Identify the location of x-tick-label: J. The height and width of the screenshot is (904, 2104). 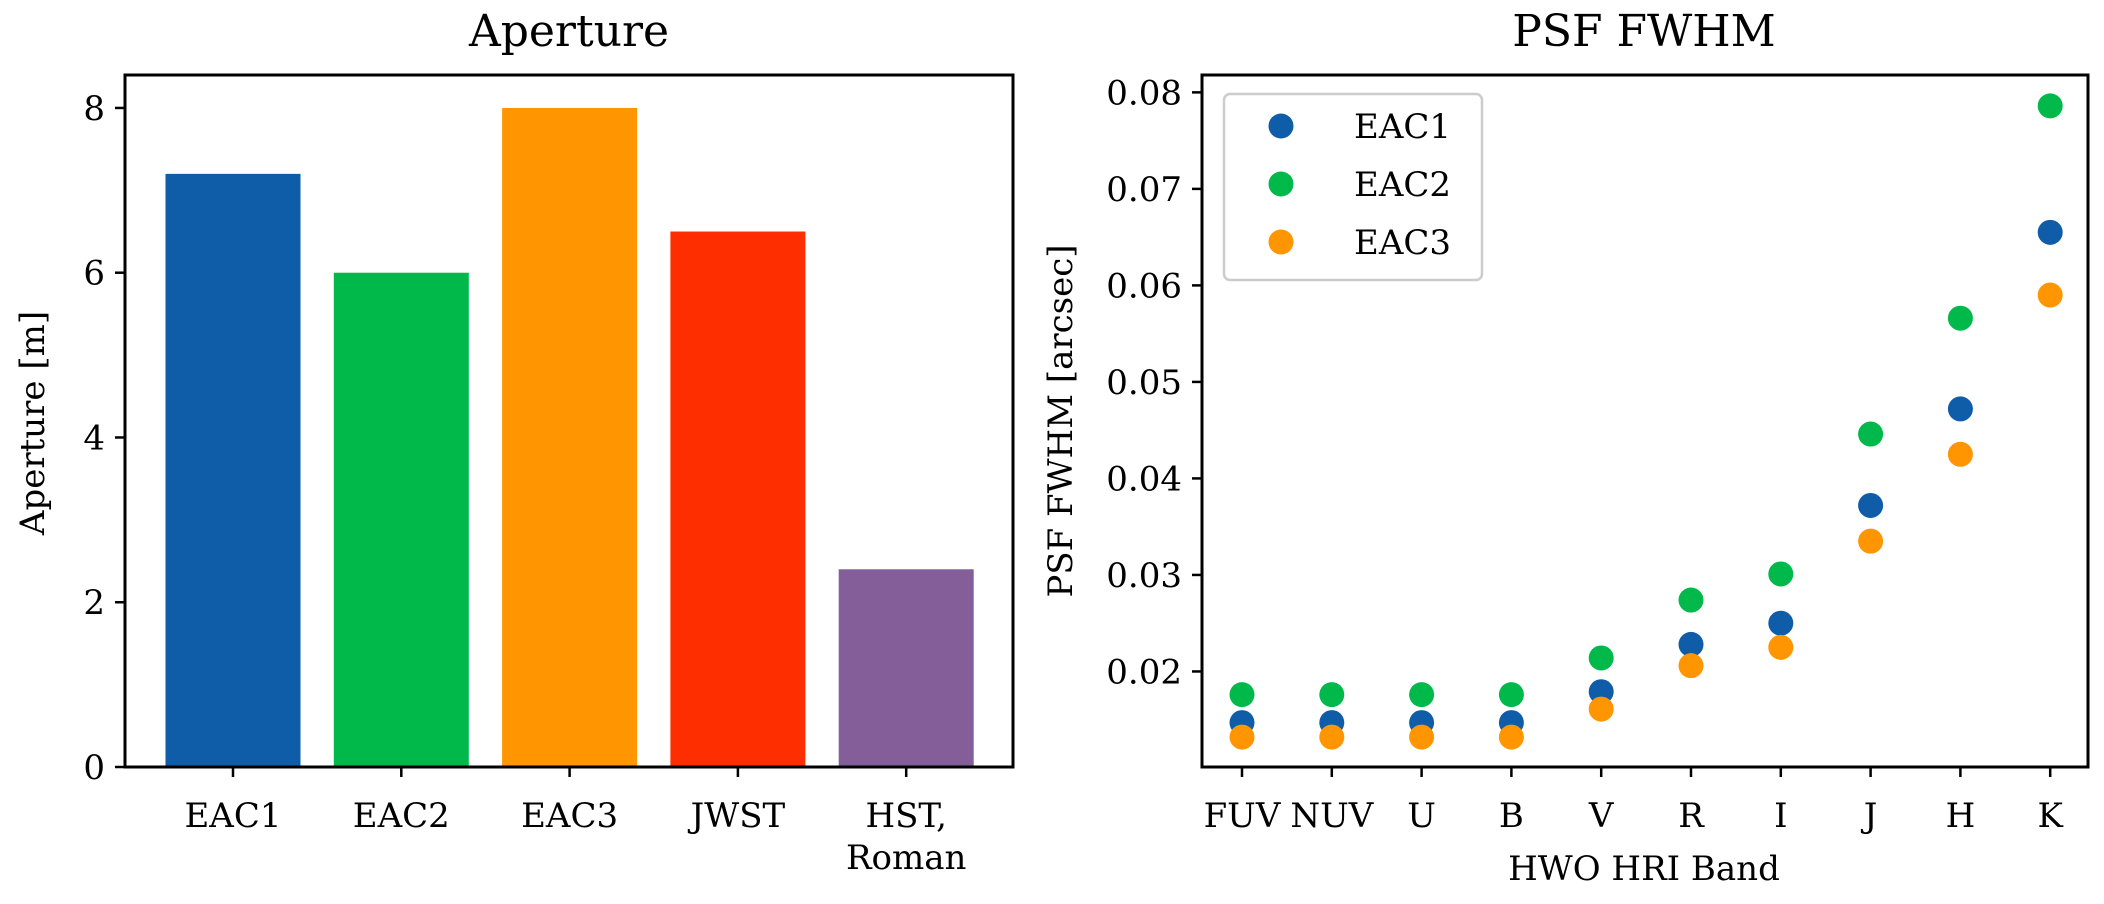
(1869, 816).